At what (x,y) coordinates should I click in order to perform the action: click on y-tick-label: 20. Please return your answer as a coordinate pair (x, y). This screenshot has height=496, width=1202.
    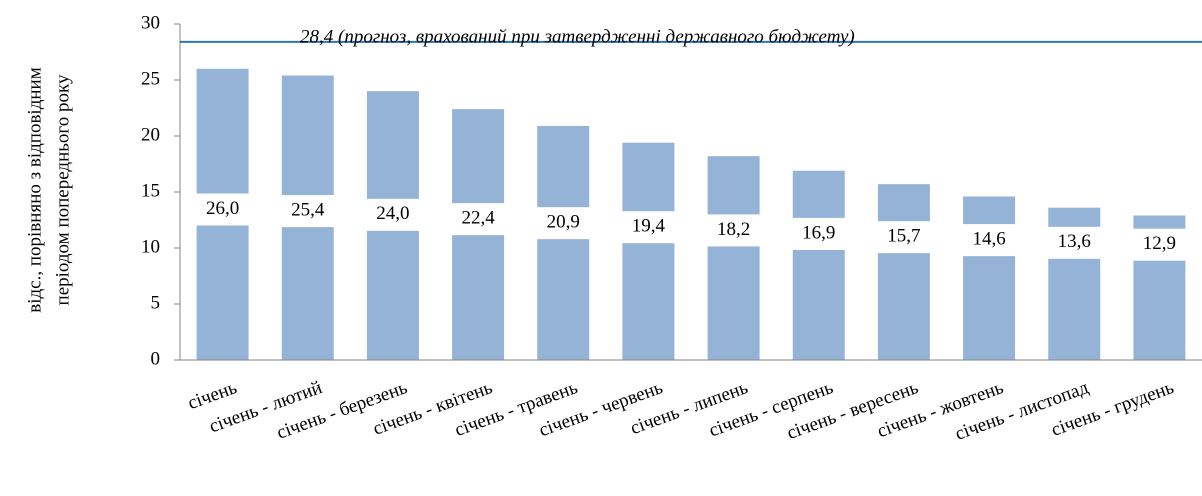
    Looking at the image, I should click on (150, 134).